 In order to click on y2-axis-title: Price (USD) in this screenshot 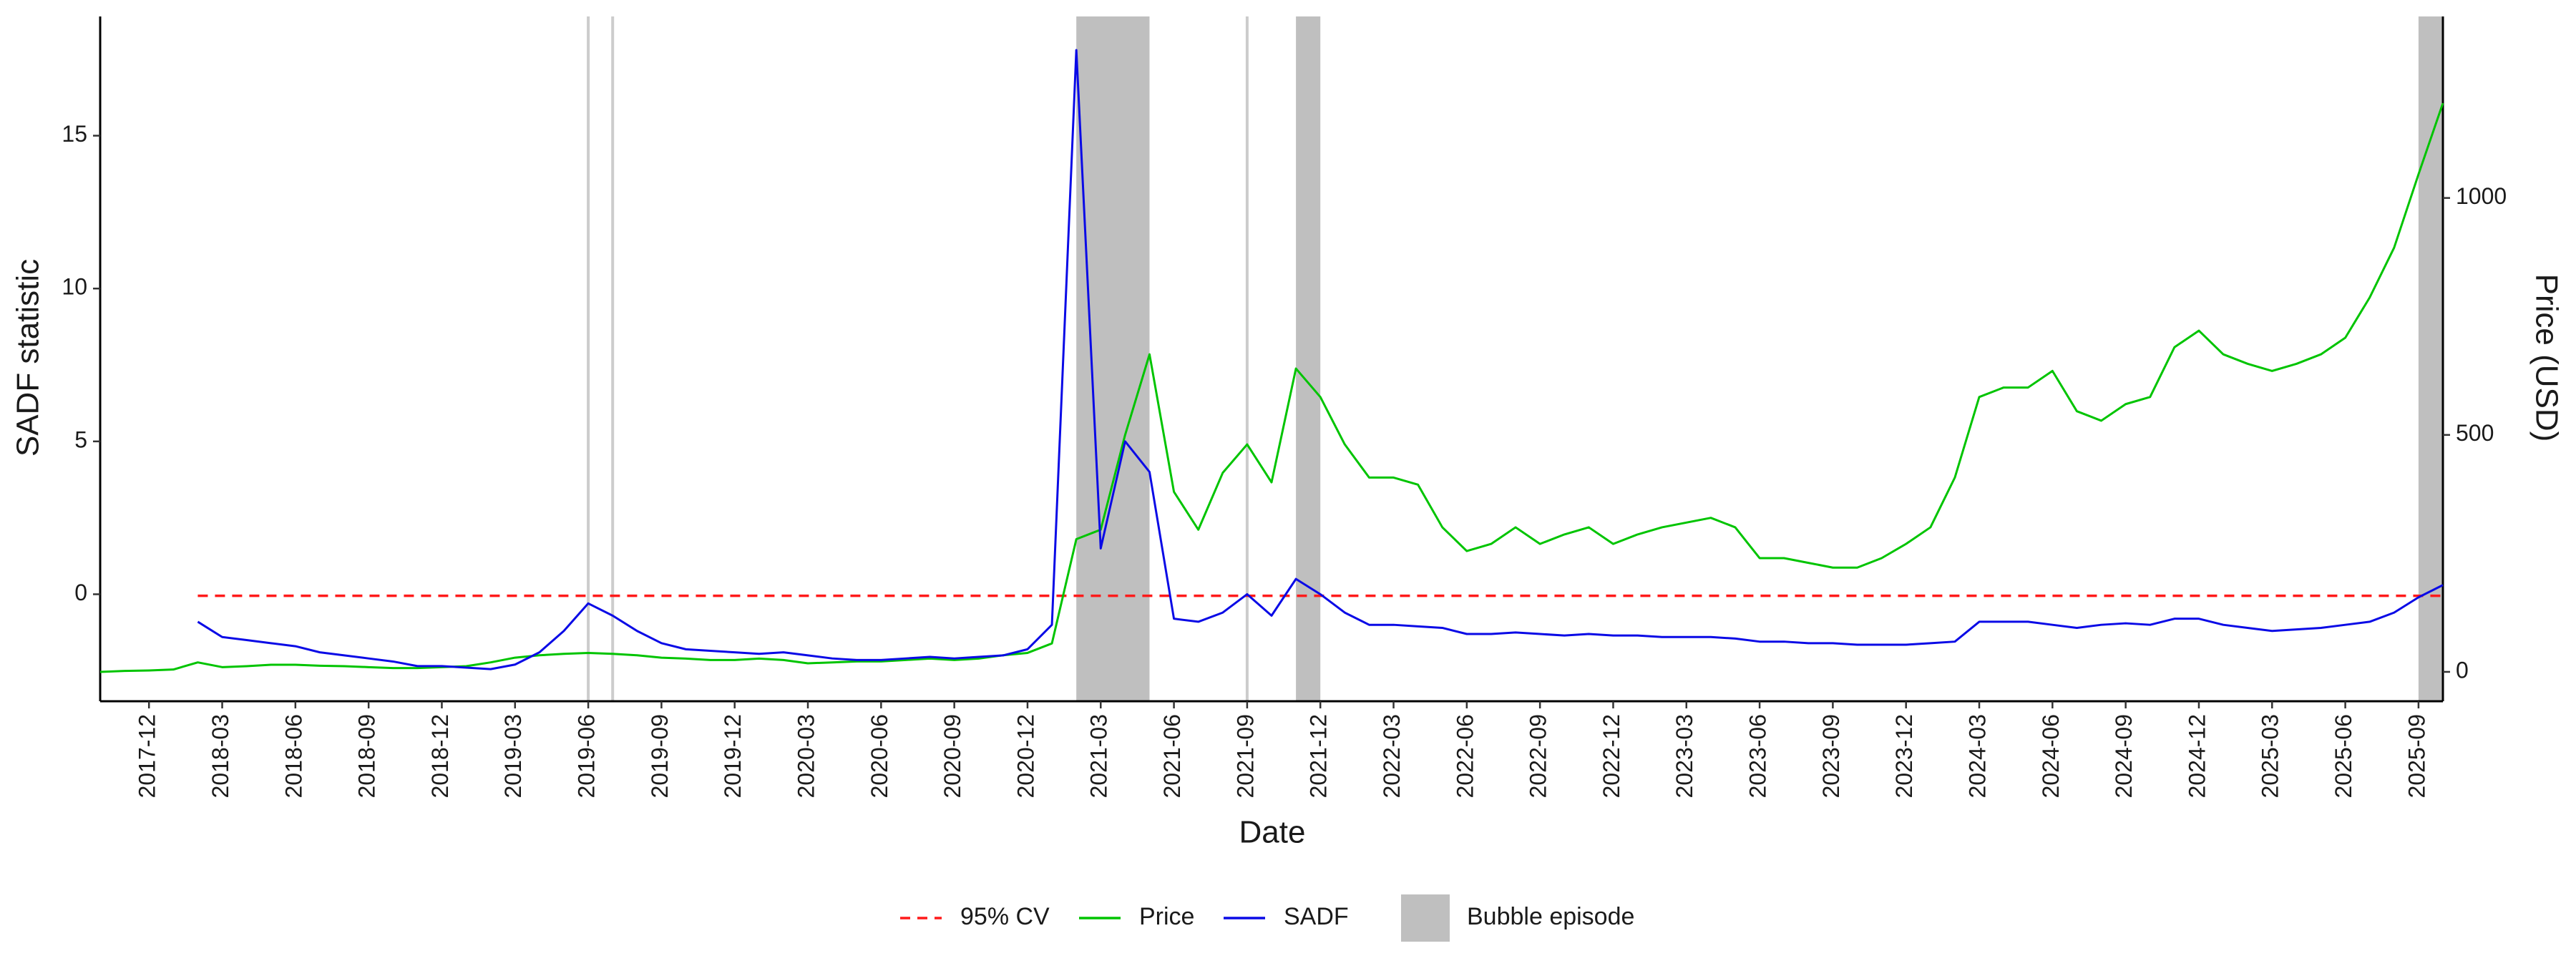, I will do `click(2546, 358)`.